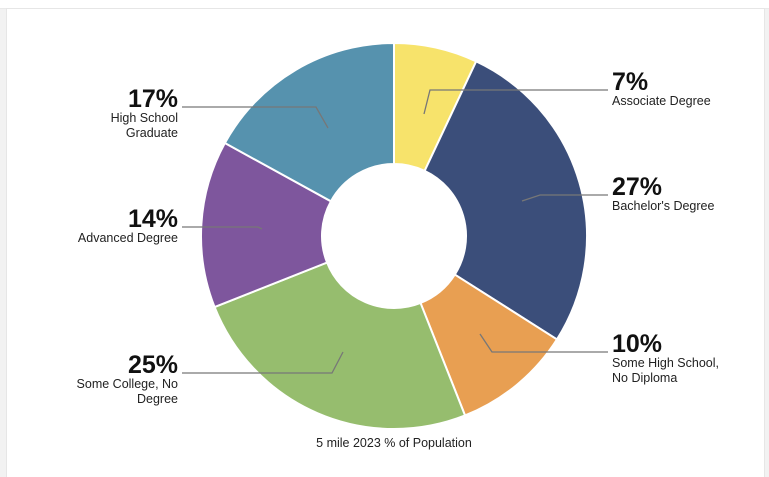  What do you see at coordinates (637, 187) in the screenshot?
I see `slice-percent-label: 27%` at bounding box center [637, 187].